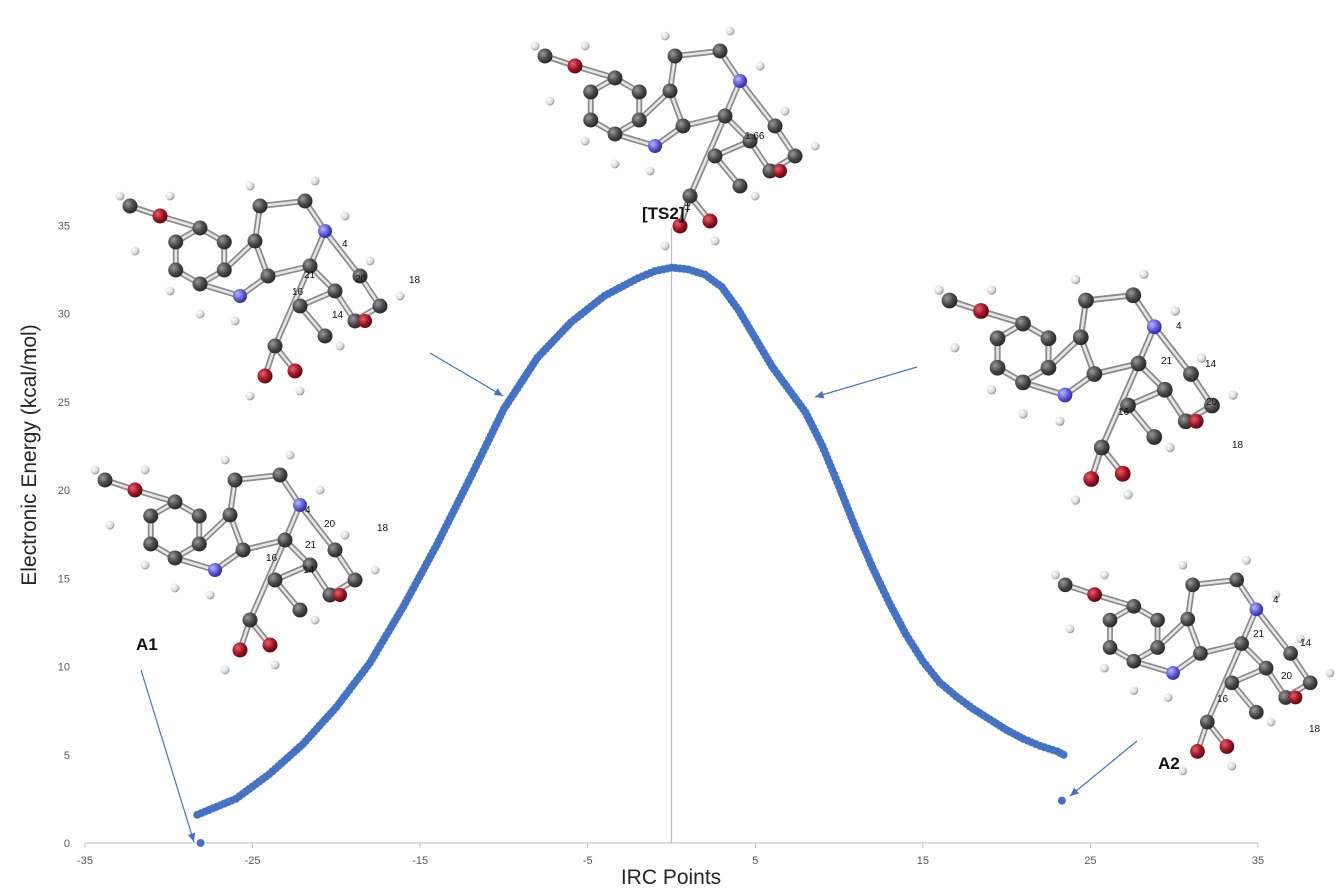 This screenshot has height=889, width=1336. What do you see at coordinates (1238, 445) in the screenshot?
I see `atom-number: 18` at bounding box center [1238, 445].